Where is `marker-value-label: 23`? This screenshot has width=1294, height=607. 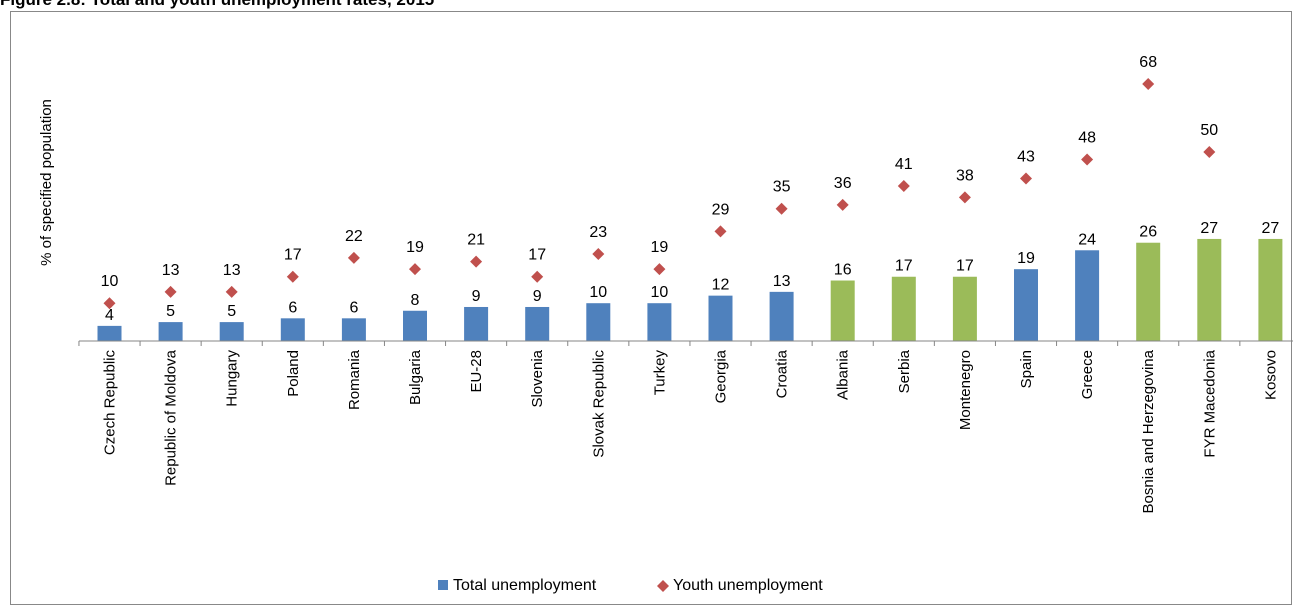
marker-value-label: 23 is located at coordinates (598, 232).